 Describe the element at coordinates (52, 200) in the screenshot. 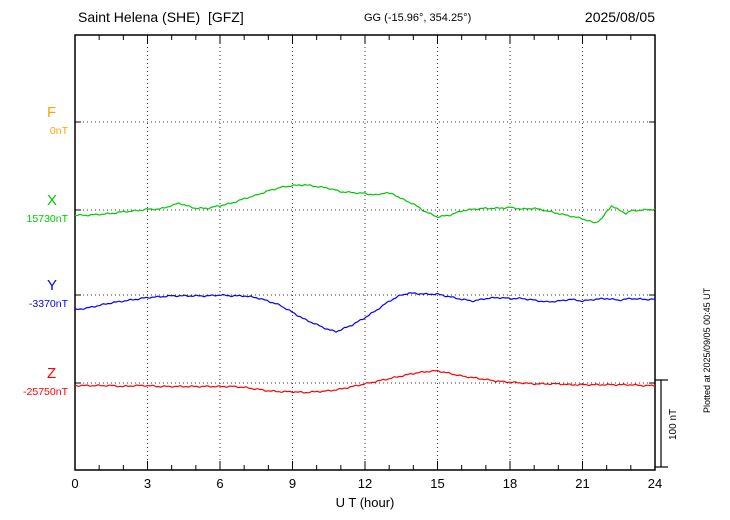

I see `component-letter-x: X` at that location.